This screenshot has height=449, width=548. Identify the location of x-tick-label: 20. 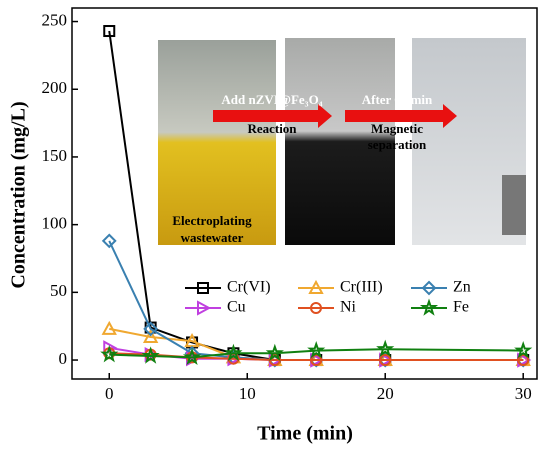
(385, 393).